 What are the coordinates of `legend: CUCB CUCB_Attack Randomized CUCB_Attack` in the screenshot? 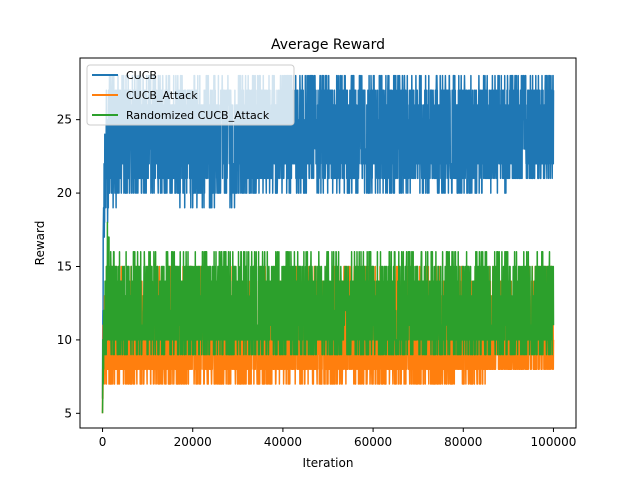 It's located at (190, 95).